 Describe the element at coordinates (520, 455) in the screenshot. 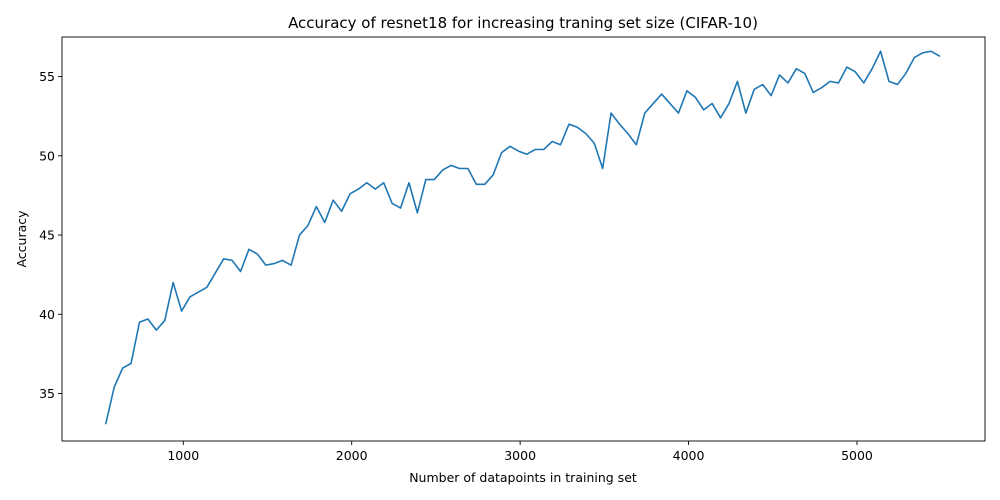

I see `x-tick-label: 3000` at that location.